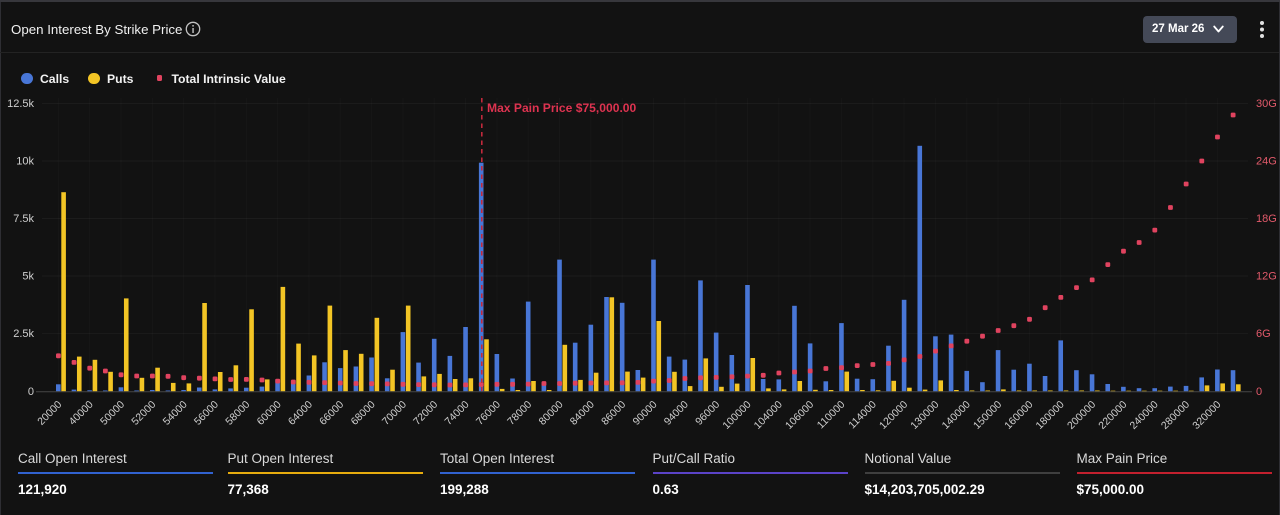 The height and width of the screenshot is (515, 1280). What do you see at coordinates (562, 108) in the screenshot?
I see `svg-text: Max Pain Price $75,000.00` at bounding box center [562, 108].